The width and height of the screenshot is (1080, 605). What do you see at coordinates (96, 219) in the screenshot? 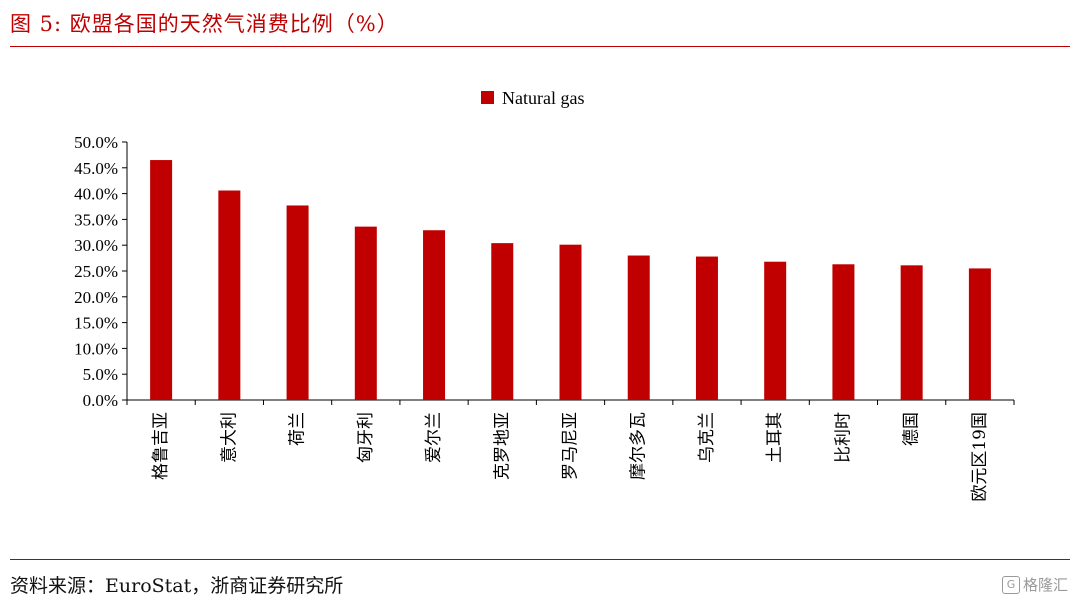
I see `y-tick-label: 35.0%` at bounding box center [96, 219].